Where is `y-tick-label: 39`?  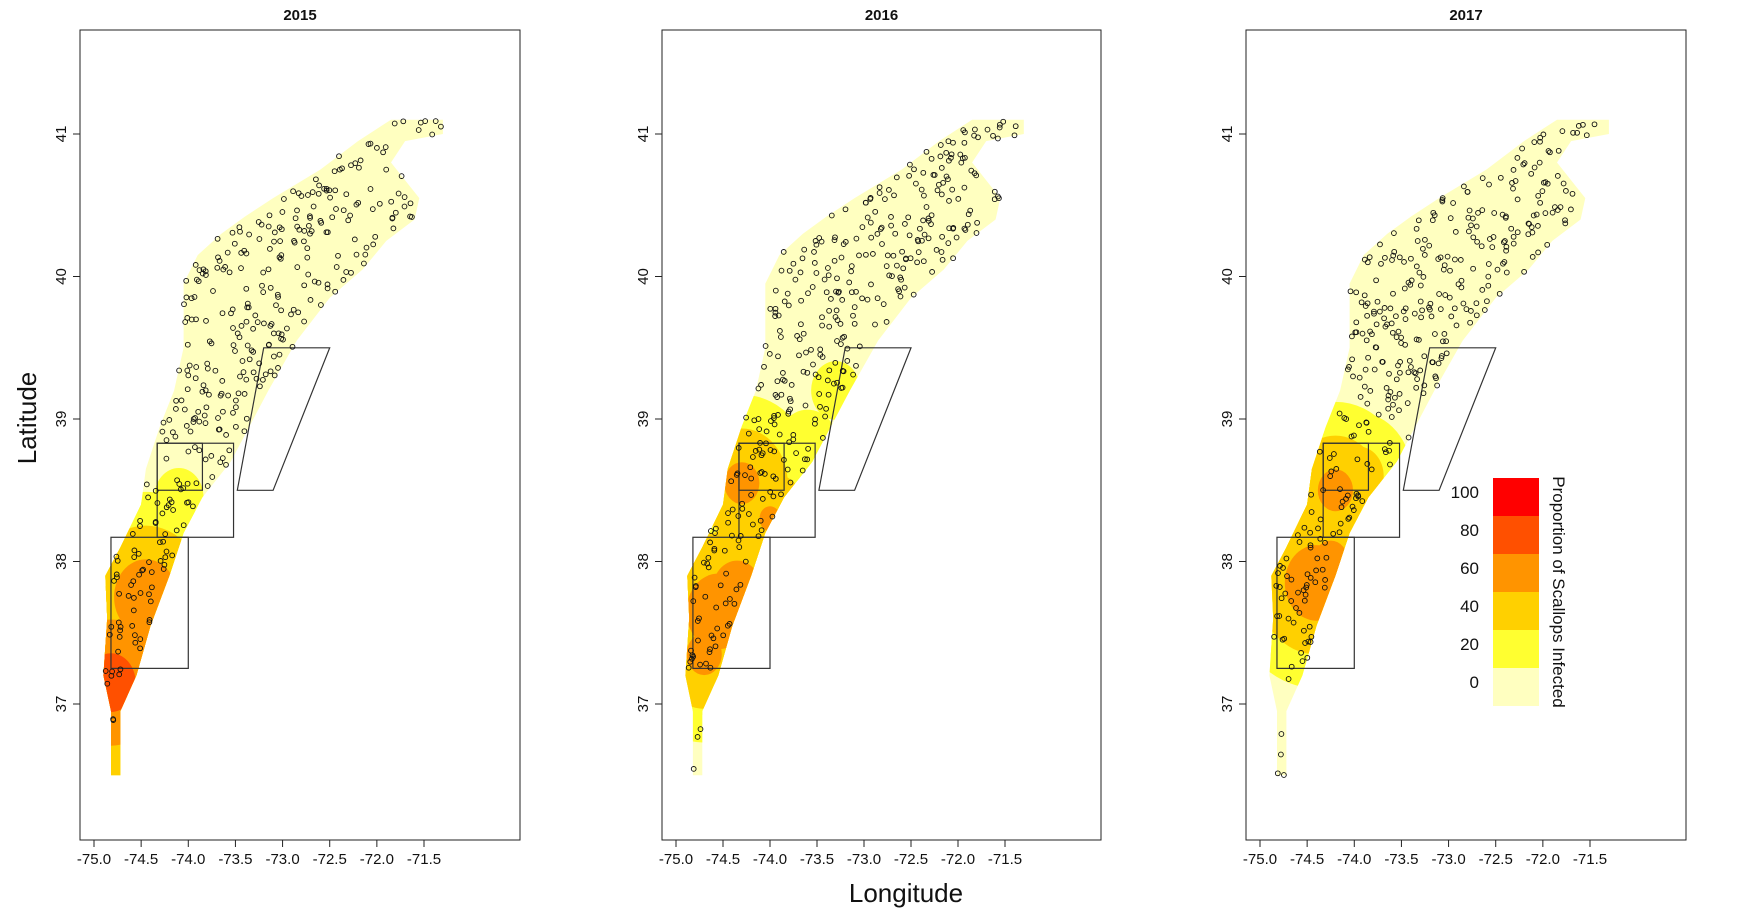
y-tick-label: 39 is located at coordinates (61, 419).